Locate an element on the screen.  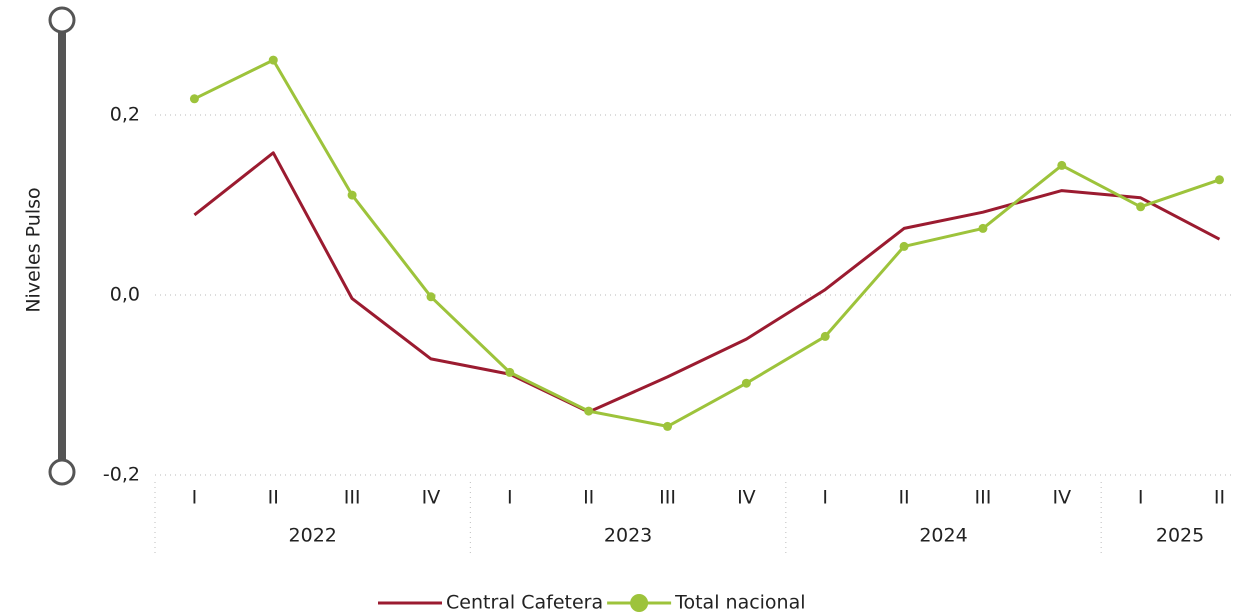
slider-track is located at coordinates (62, 246).